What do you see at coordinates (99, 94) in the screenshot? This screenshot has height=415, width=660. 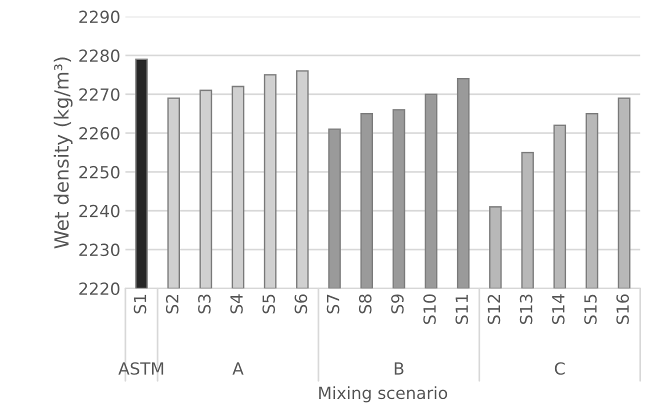 I see `y-tick-label: 2270` at bounding box center [99, 94].